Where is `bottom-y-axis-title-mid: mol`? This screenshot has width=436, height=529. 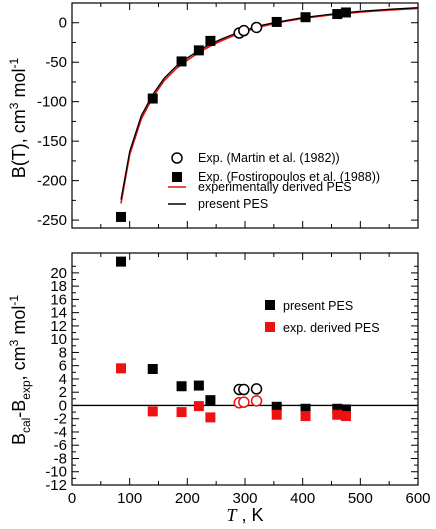 bottom-y-axis-title-mid: mol is located at coordinates (19, 323).